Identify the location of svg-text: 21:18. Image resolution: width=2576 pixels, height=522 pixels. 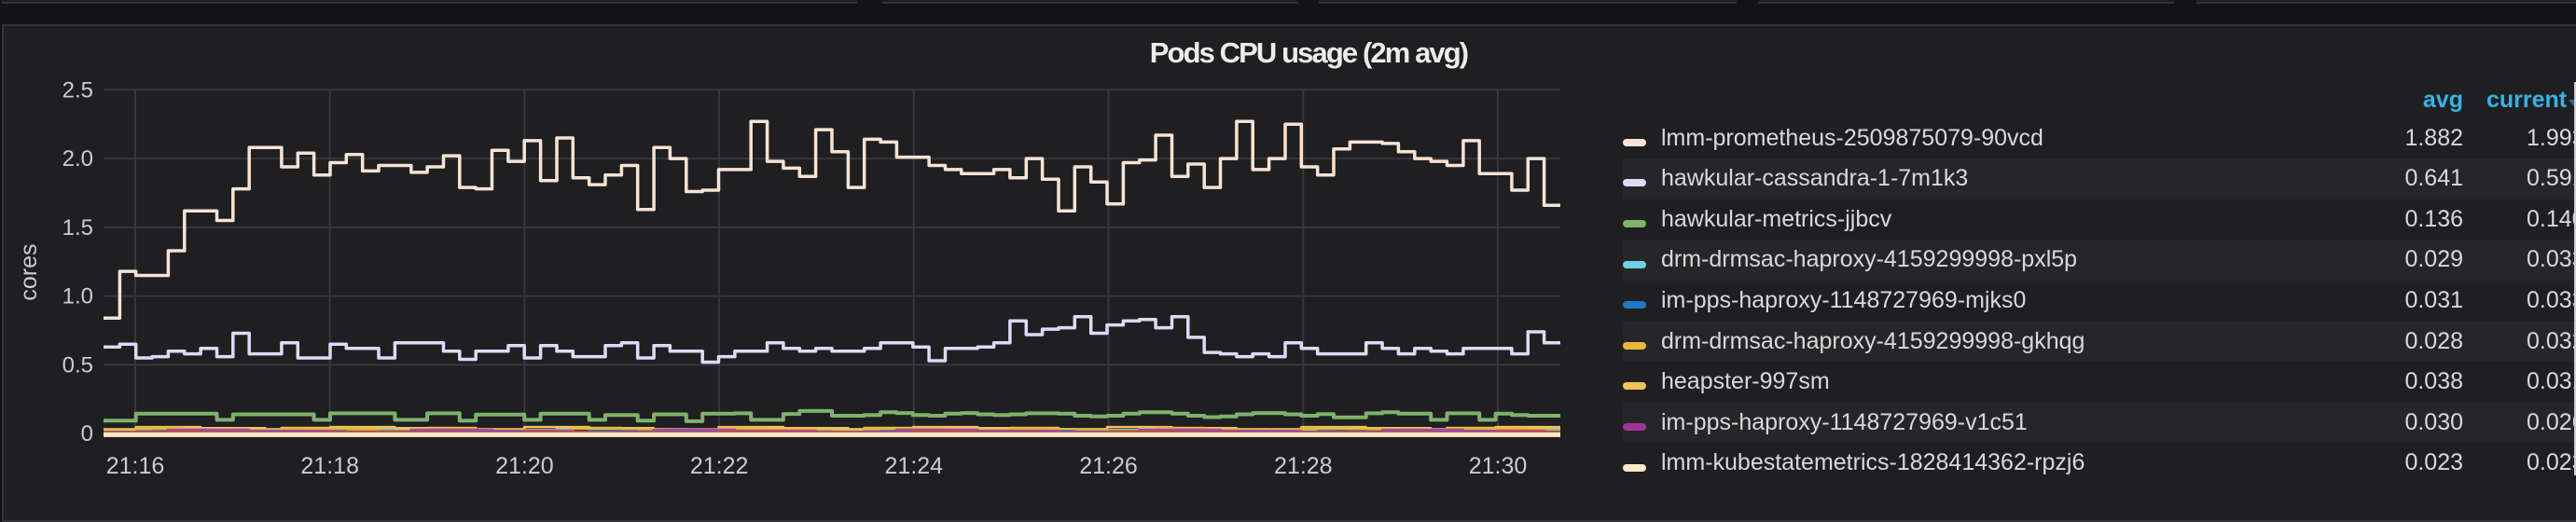
(329, 464).